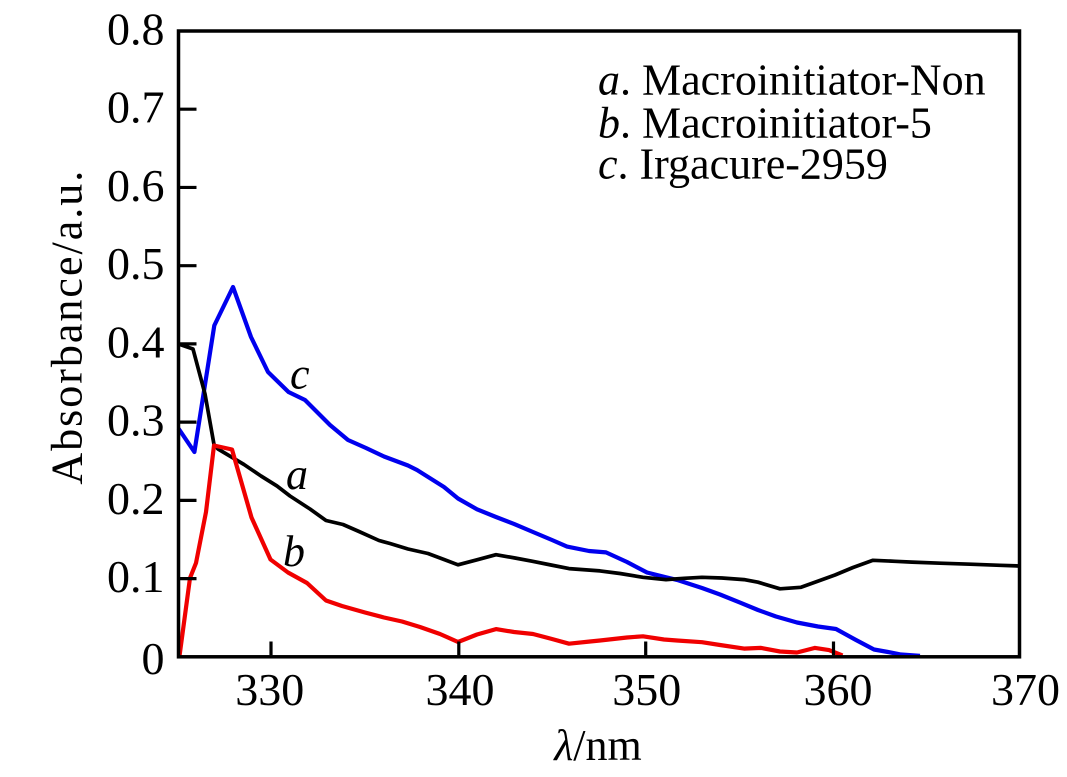 The image size is (1067, 777). Describe the element at coordinates (269, 689) in the screenshot. I see `svg-text: 330` at that location.